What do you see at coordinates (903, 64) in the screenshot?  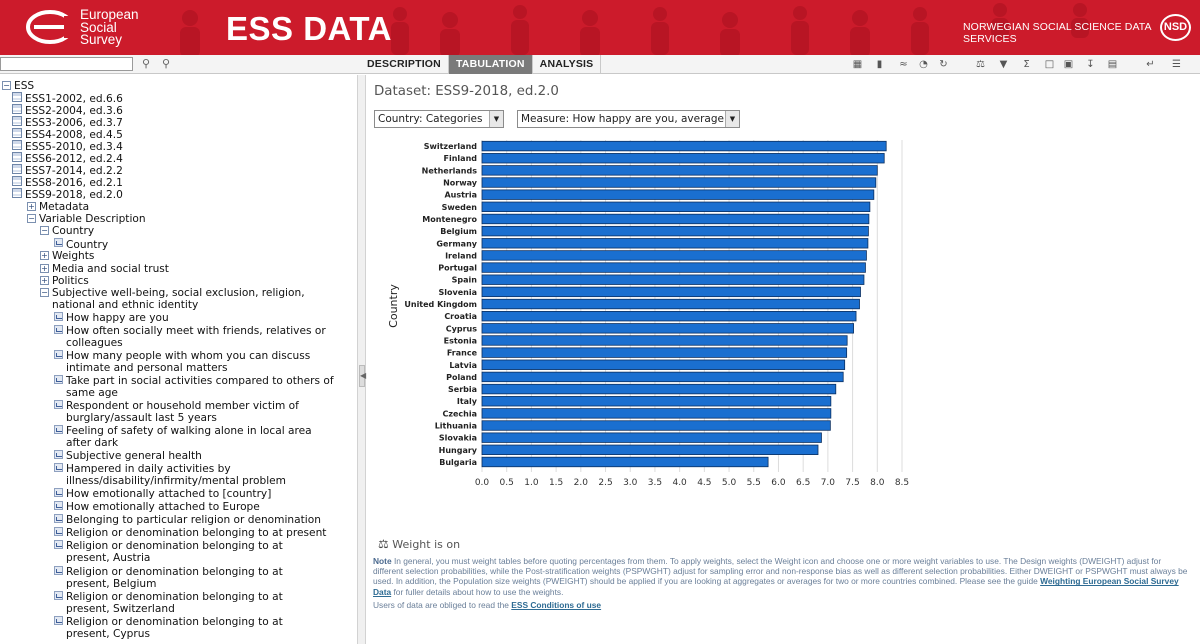 I see `line-chart-icon: ≈` at bounding box center [903, 64].